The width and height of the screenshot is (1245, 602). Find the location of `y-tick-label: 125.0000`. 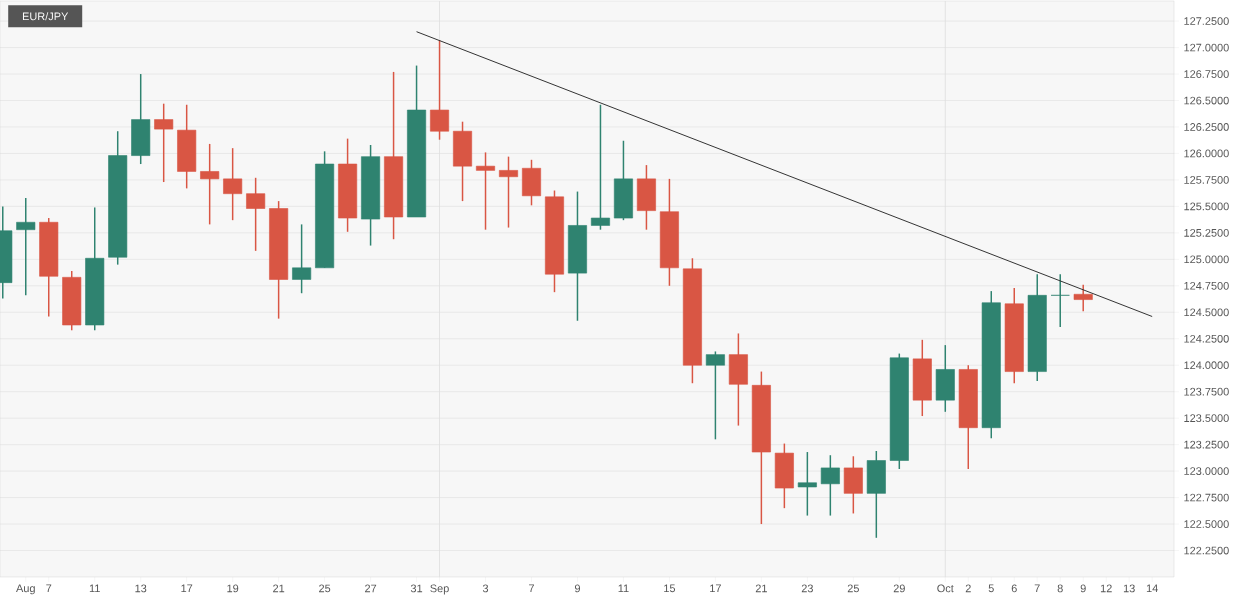

y-tick-label: 125.0000 is located at coordinates (1206, 259).